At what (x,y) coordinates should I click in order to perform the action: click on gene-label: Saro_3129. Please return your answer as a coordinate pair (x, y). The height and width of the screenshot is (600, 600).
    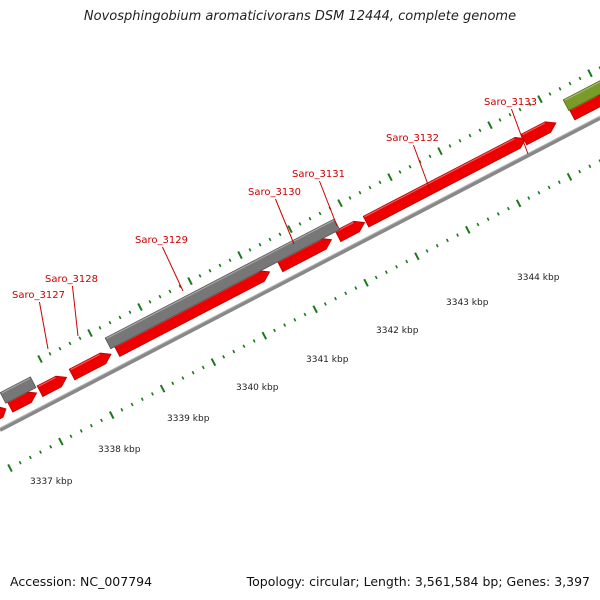
    Looking at the image, I should click on (161, 240).